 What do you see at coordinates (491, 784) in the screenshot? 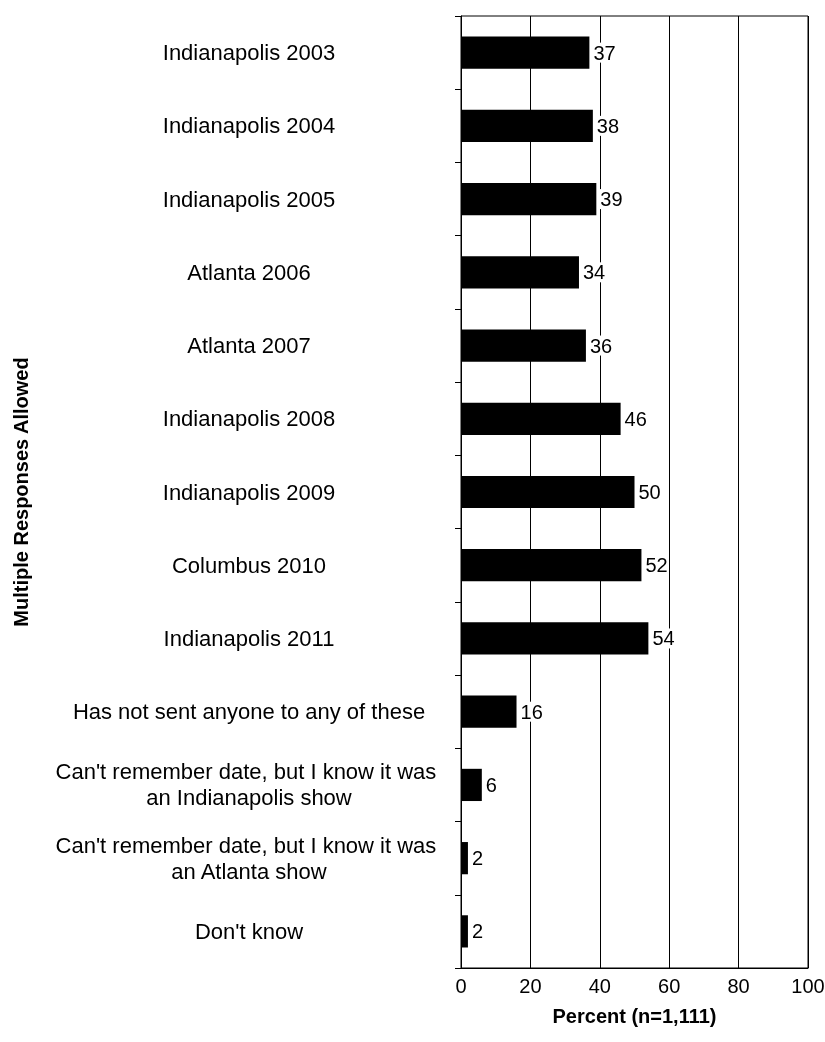
I see `data-label: 6` at bounding box center [491, 784].